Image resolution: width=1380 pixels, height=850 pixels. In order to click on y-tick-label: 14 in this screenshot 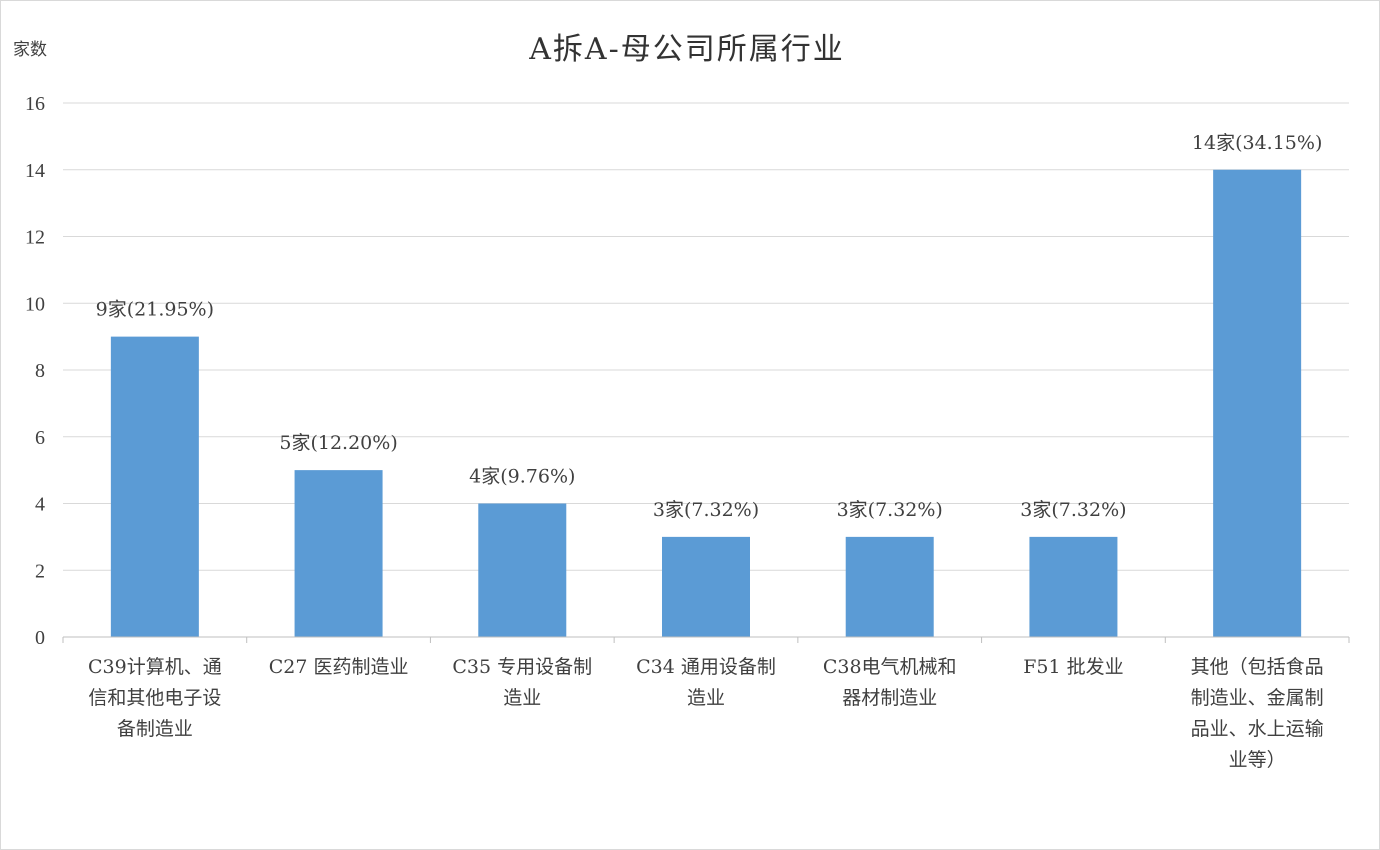, I will do `click(35, 171)`.